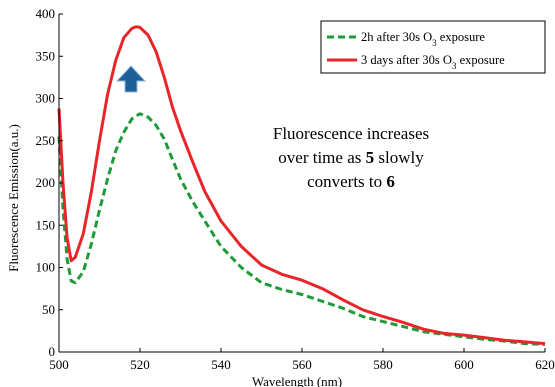 This screenshot has width=555, height=387. I want to click on y-axis-ticks: 0 50 100 150 200 250 300 350 400, so click(49, 182).